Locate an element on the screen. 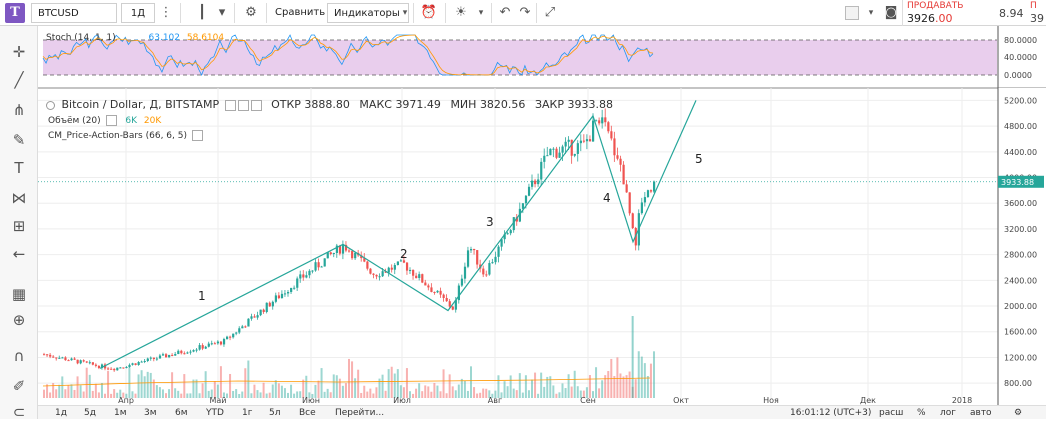  arrow-left-icon: ← is located at coordinates (19, 254).